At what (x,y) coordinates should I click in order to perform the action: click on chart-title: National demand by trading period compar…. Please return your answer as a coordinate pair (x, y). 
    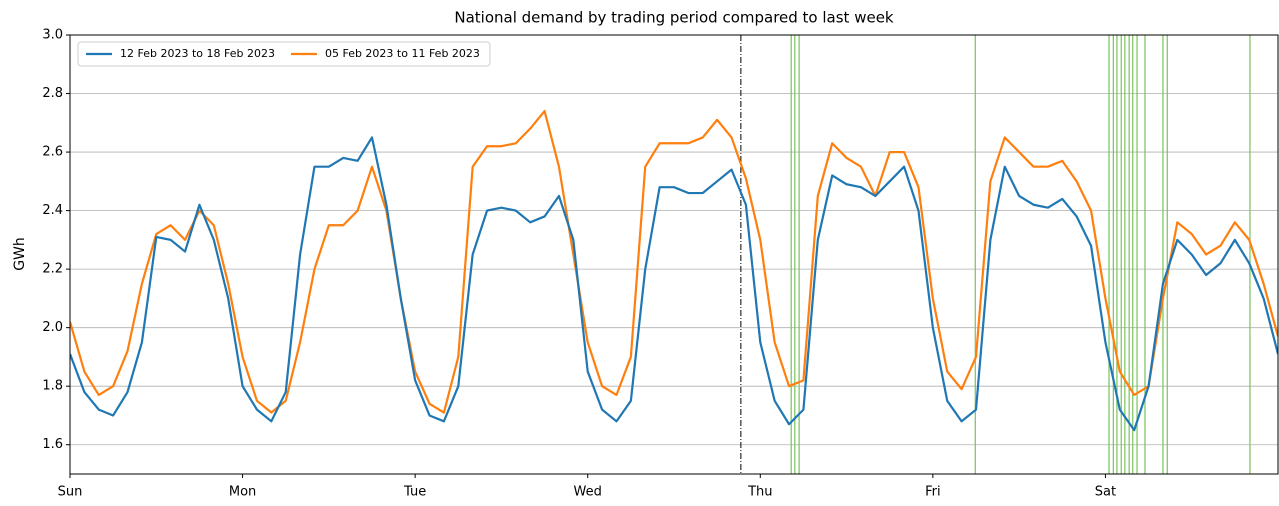
    Looking at the image, I should click on (674, 18).